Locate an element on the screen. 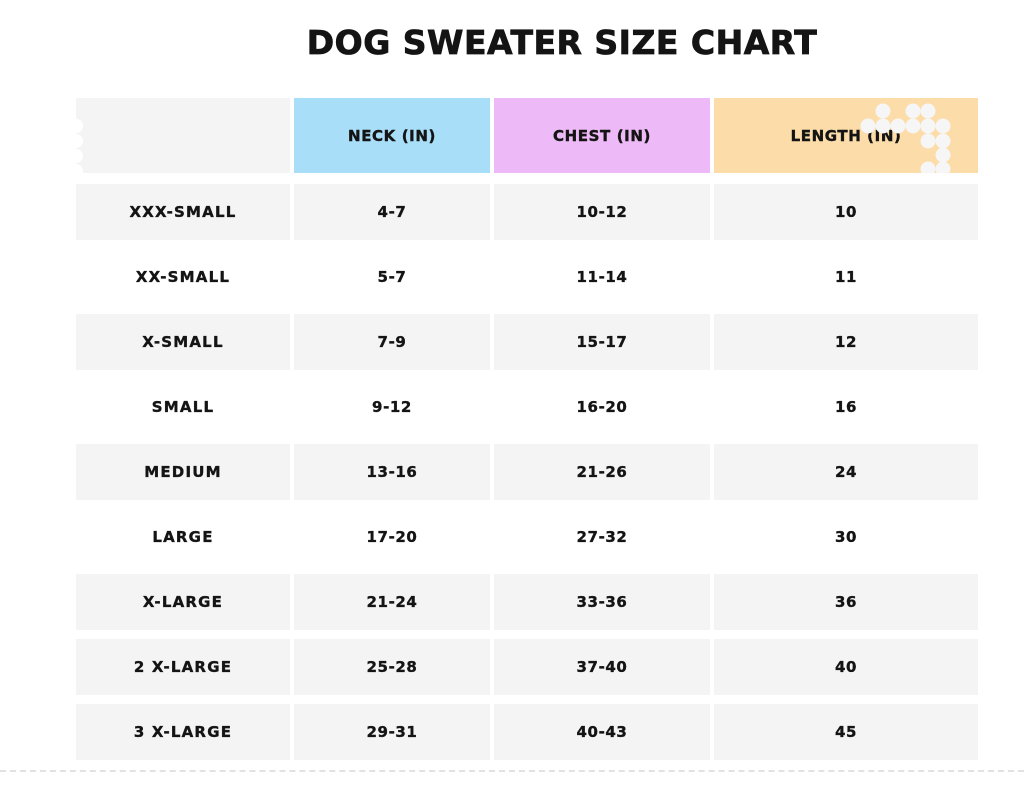 The image size is (1024, 794). cell-size: LARGE is located at coordinates (183, 537).